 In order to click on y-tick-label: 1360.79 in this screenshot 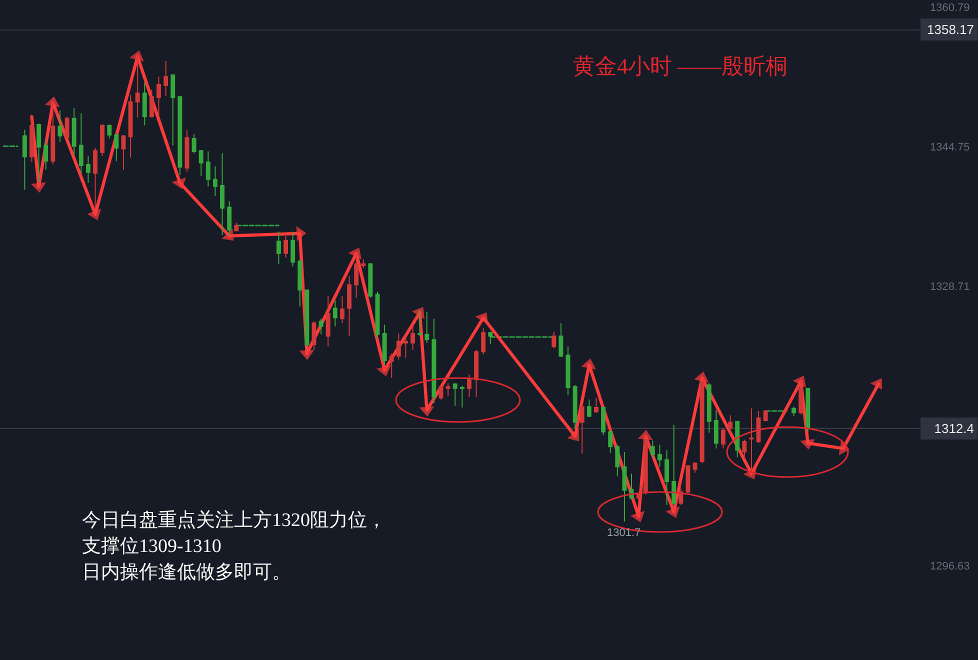, I will do `click(950, 8)`.